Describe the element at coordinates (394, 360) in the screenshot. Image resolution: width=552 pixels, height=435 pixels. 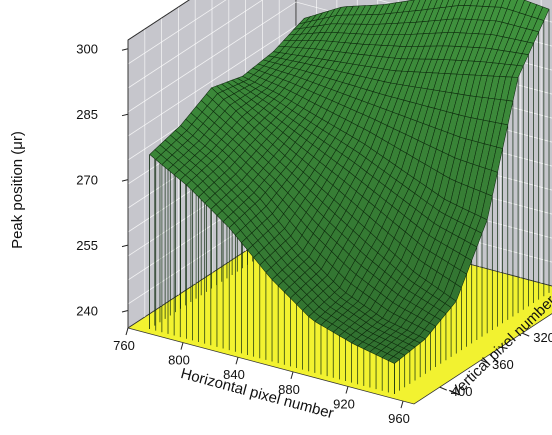
I see `surface-cell` at that location.